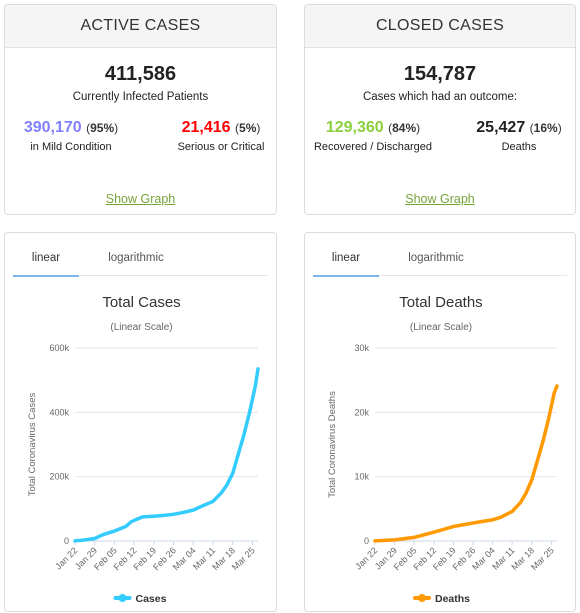  I want to click on deaths-y-tick-label: 0, so click(366, 541).